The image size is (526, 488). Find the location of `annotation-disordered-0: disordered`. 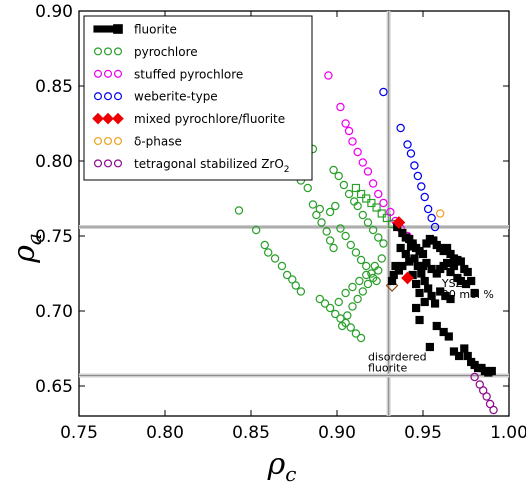

annotation-disordered-0: disordered is located at coordinates (397, 357).